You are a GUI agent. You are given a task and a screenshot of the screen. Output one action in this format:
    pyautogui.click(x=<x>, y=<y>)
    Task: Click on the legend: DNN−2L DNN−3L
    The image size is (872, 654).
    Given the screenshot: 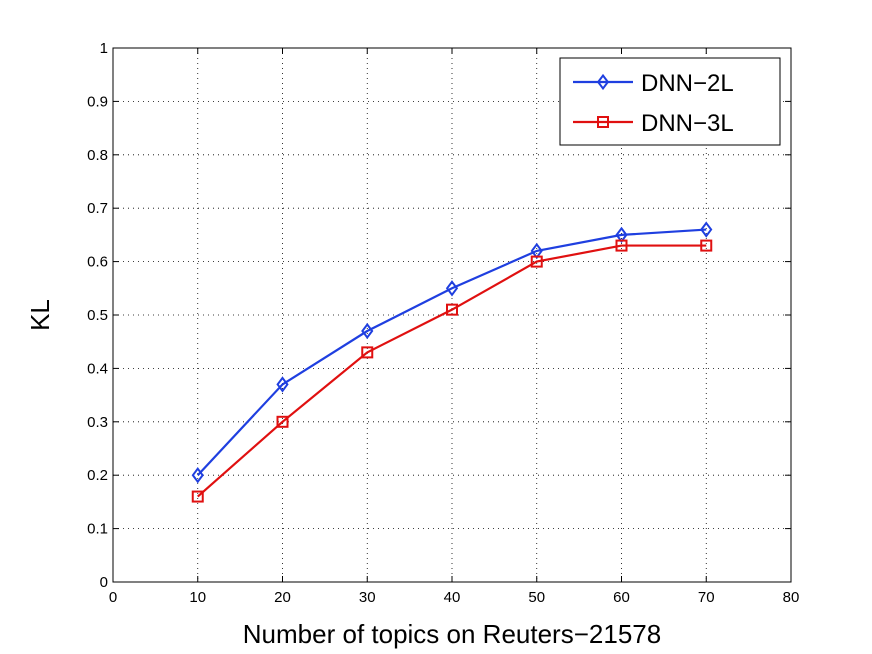 What is the action you would take?
    pyautogui.click(x=670, y=101)
    